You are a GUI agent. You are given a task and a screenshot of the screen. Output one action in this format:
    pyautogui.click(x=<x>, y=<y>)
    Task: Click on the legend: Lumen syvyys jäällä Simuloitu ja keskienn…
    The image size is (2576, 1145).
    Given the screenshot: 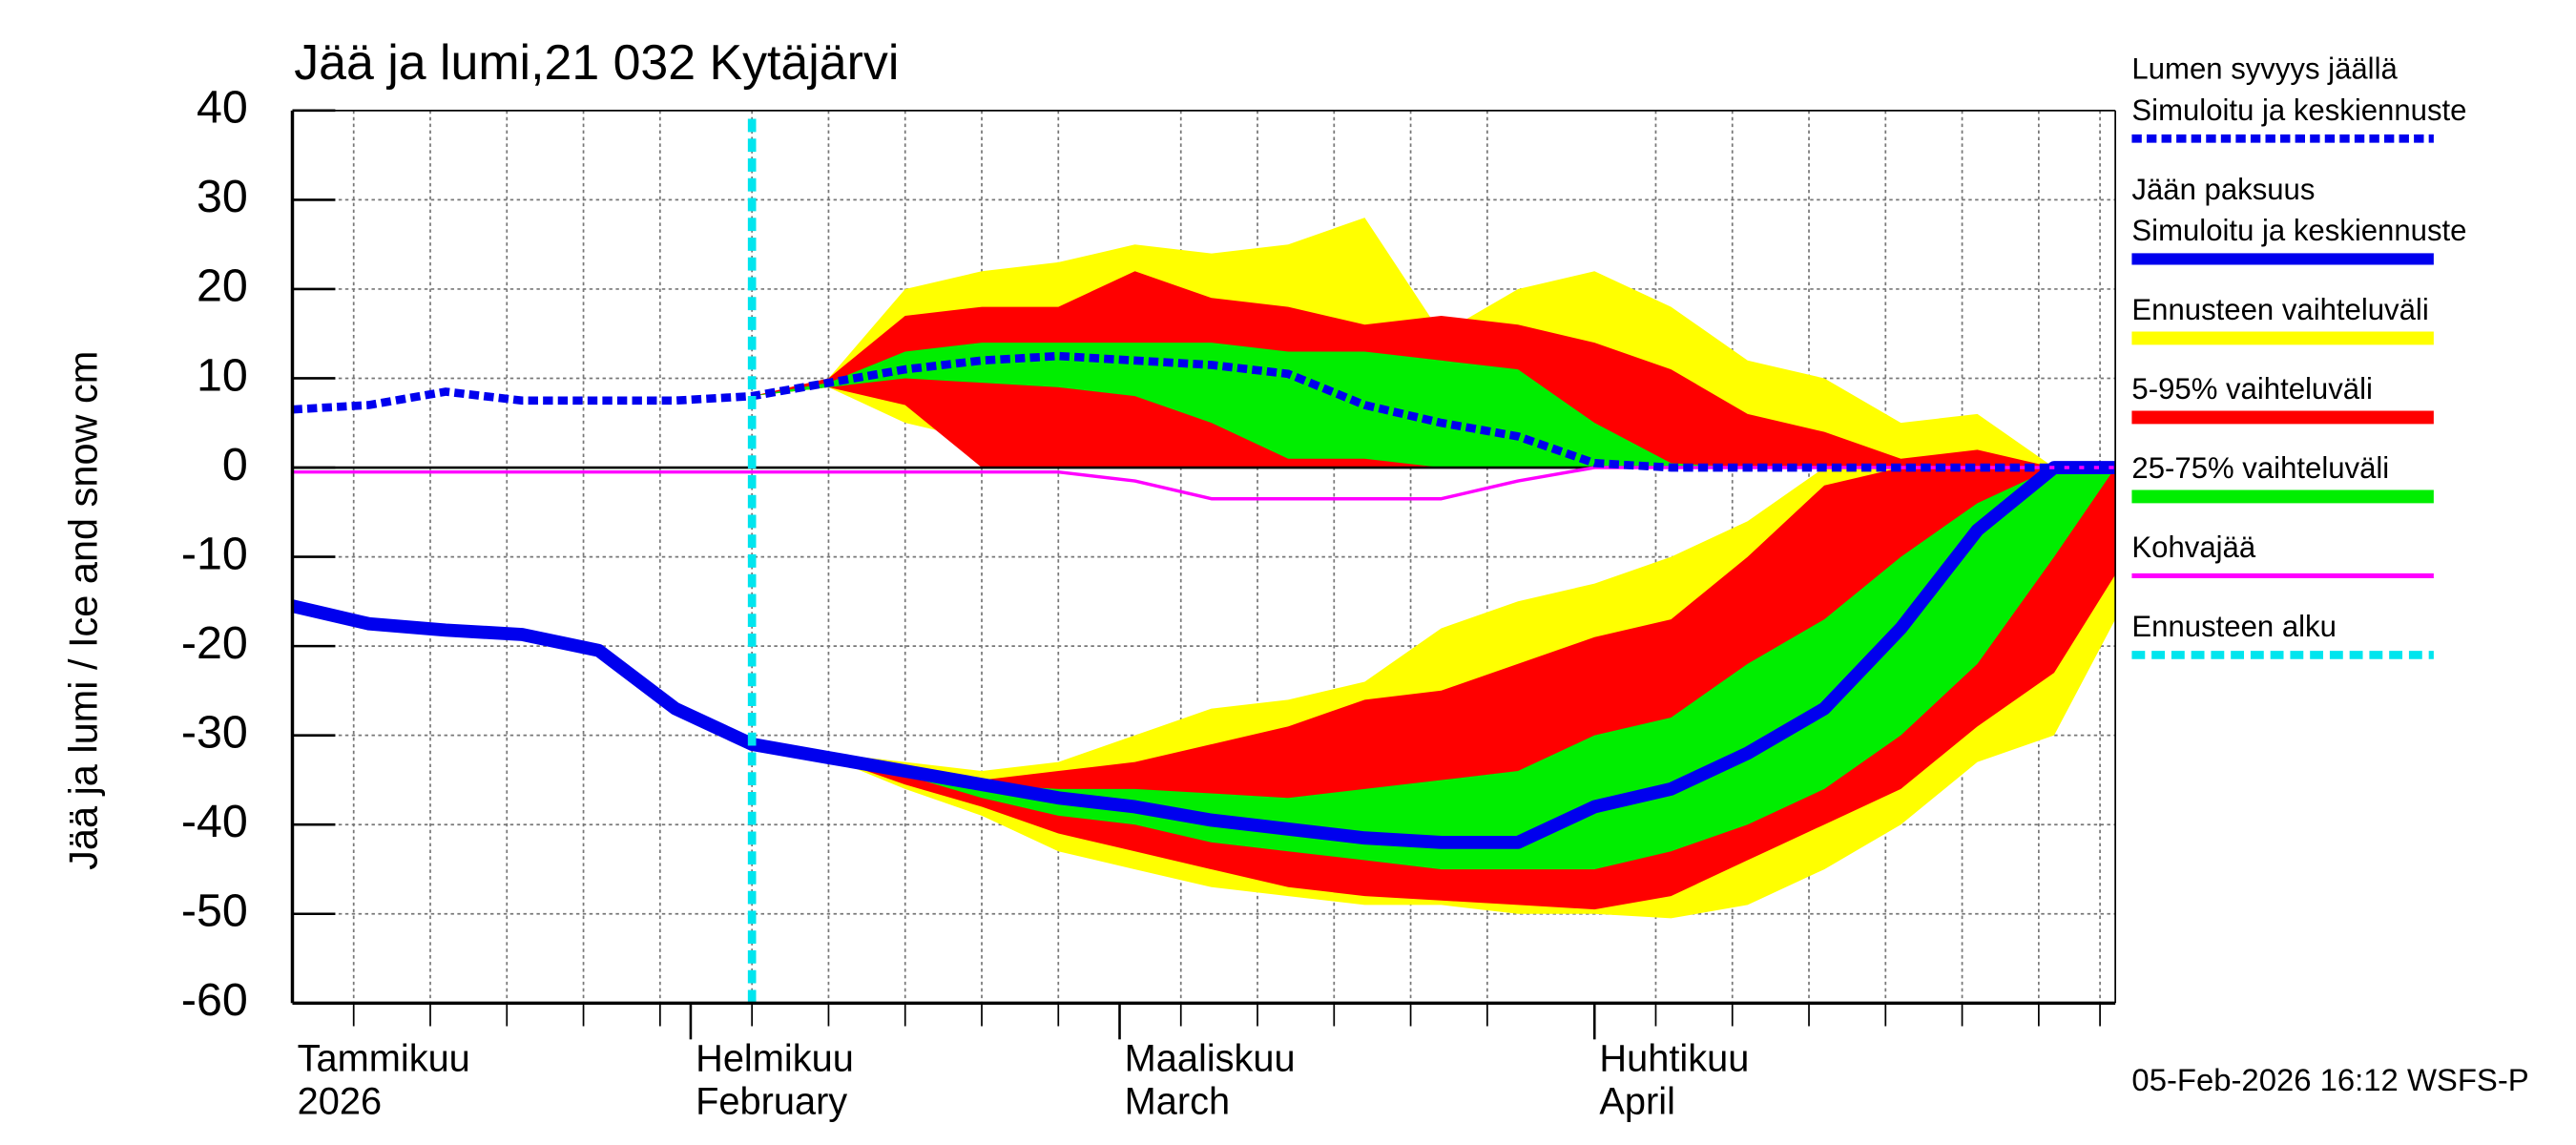 What is the action you would take?
    pyautogui.click(x=2298, y=355)
    